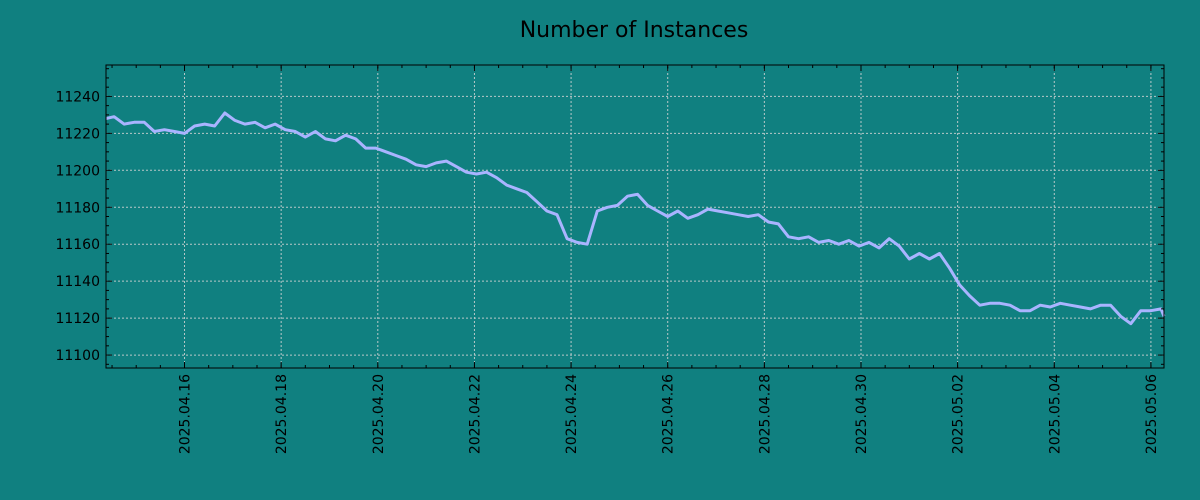 The height and width of the screenshot is (500, 1200). What do you see at coordinates (77, 208) in the screenshot?
I see `y-tick-label: 11180` at bounding box center [77, 208].